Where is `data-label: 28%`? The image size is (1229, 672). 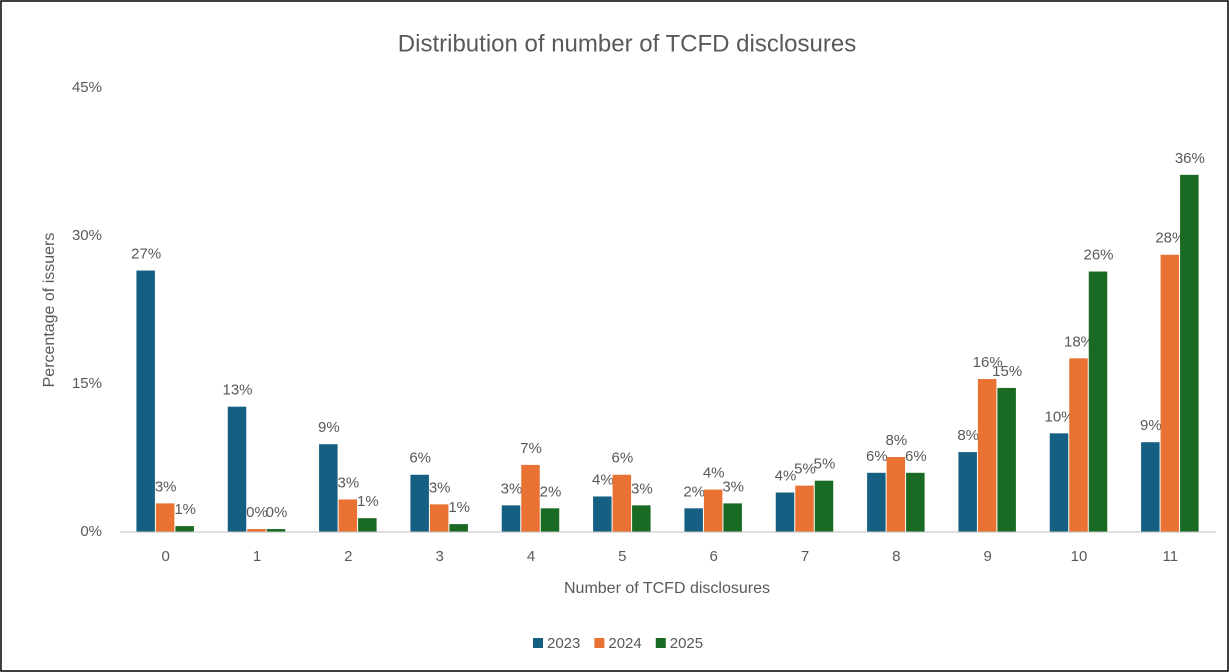 data-label: 28% is located at coordinates (1170, 238).